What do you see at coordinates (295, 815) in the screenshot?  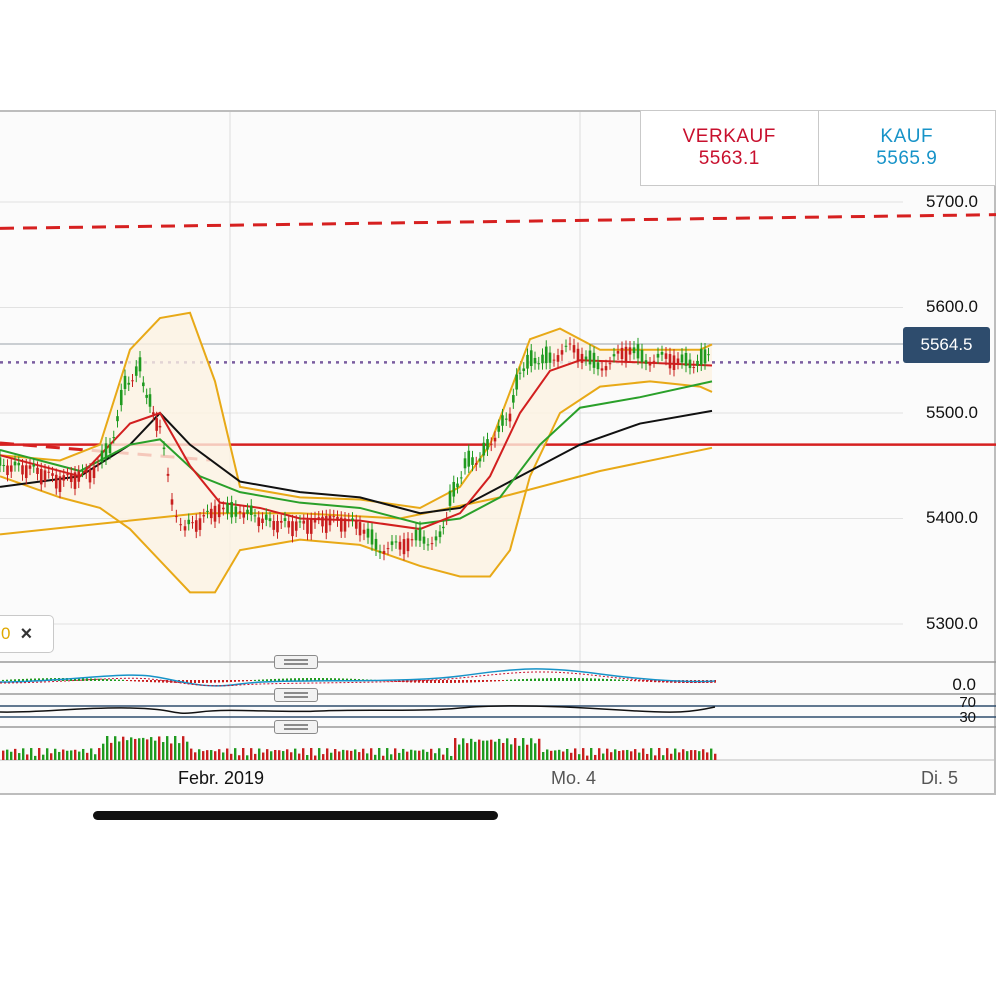 I see `home-indicator` at bounding box center [295, 815].